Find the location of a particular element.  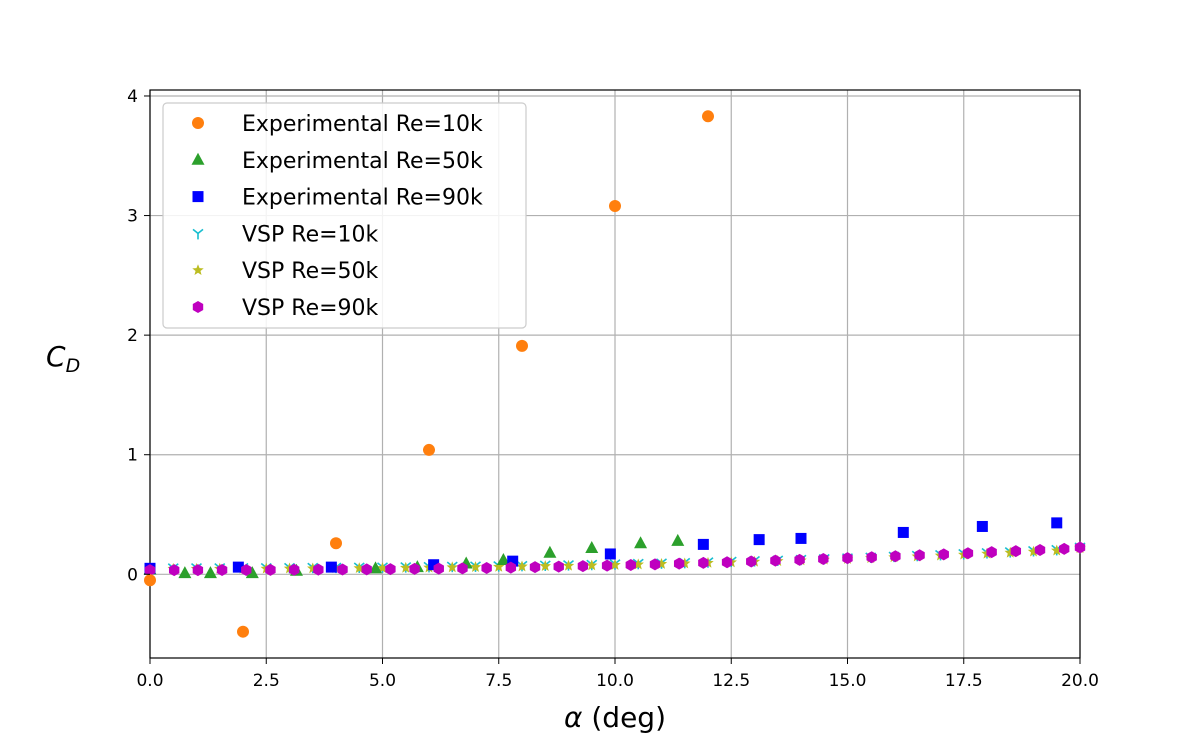

x-tick-label: 17.5 is located at coordinates (964, 681).